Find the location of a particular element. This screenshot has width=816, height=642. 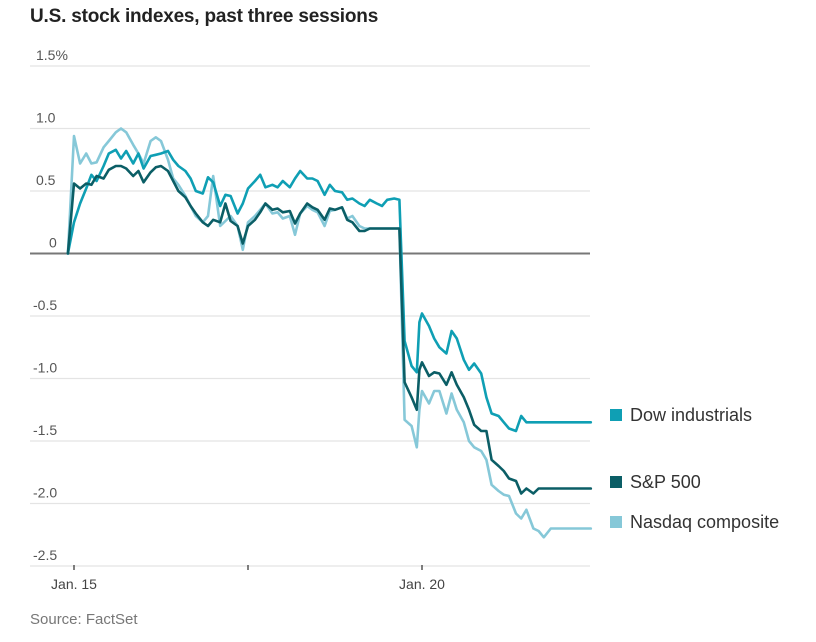

y-tick-label: -1.5 is located at coordinates (45, 430).